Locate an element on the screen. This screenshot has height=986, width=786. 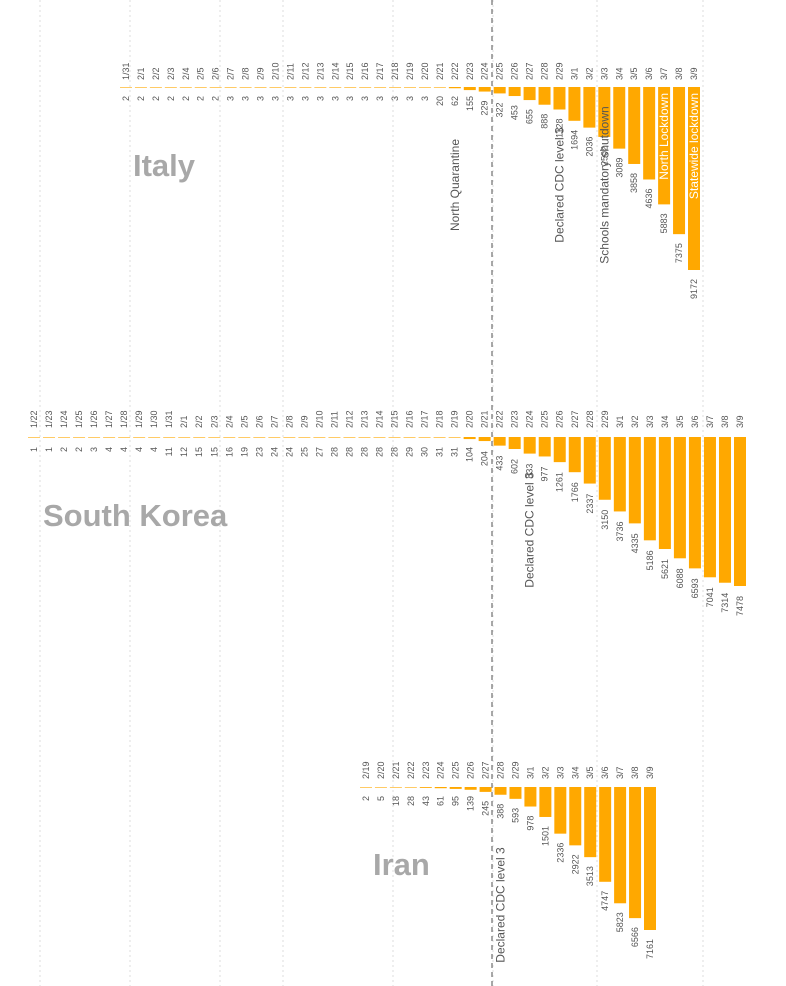
data-label: 2 is located at coordinates (141, 98).